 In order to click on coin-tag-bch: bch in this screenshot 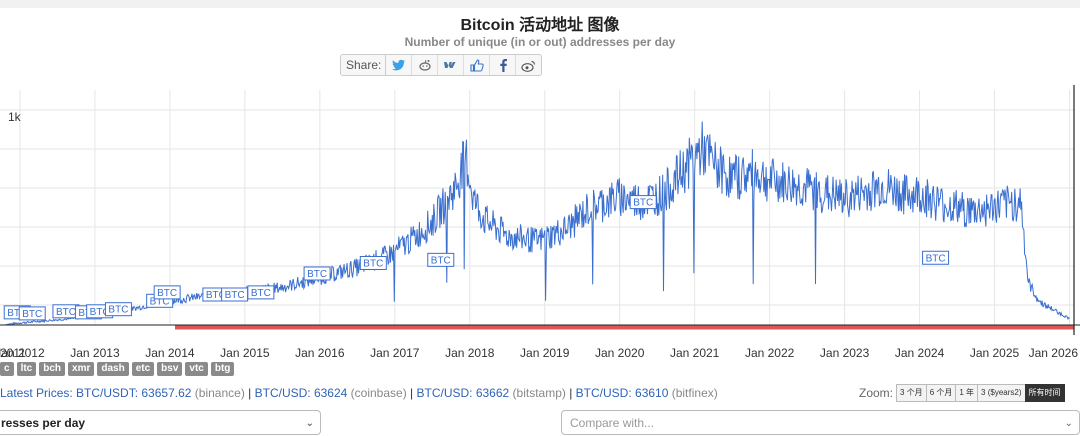, I will do `click(52, 369)`.